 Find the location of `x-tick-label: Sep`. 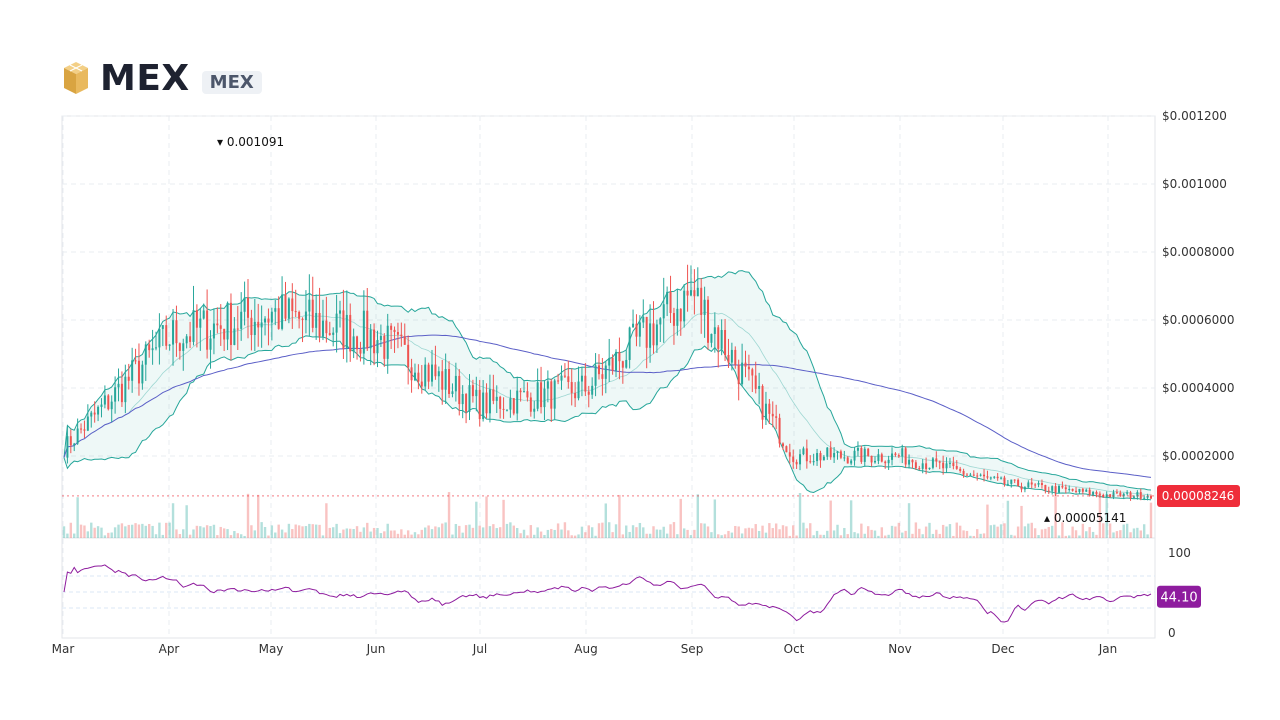

x-tick-label: Sep is located at coordinates (692, 649).